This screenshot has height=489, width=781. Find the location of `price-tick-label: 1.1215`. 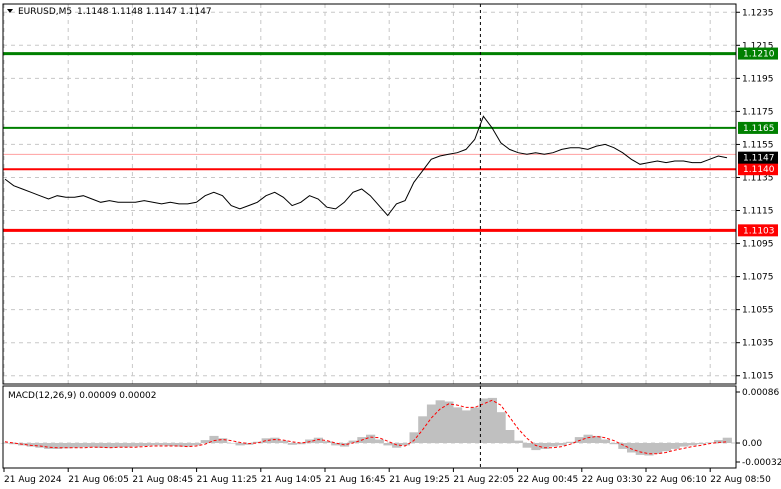

price-tick-label: 1.1215 is located at coordinates (758, 46).